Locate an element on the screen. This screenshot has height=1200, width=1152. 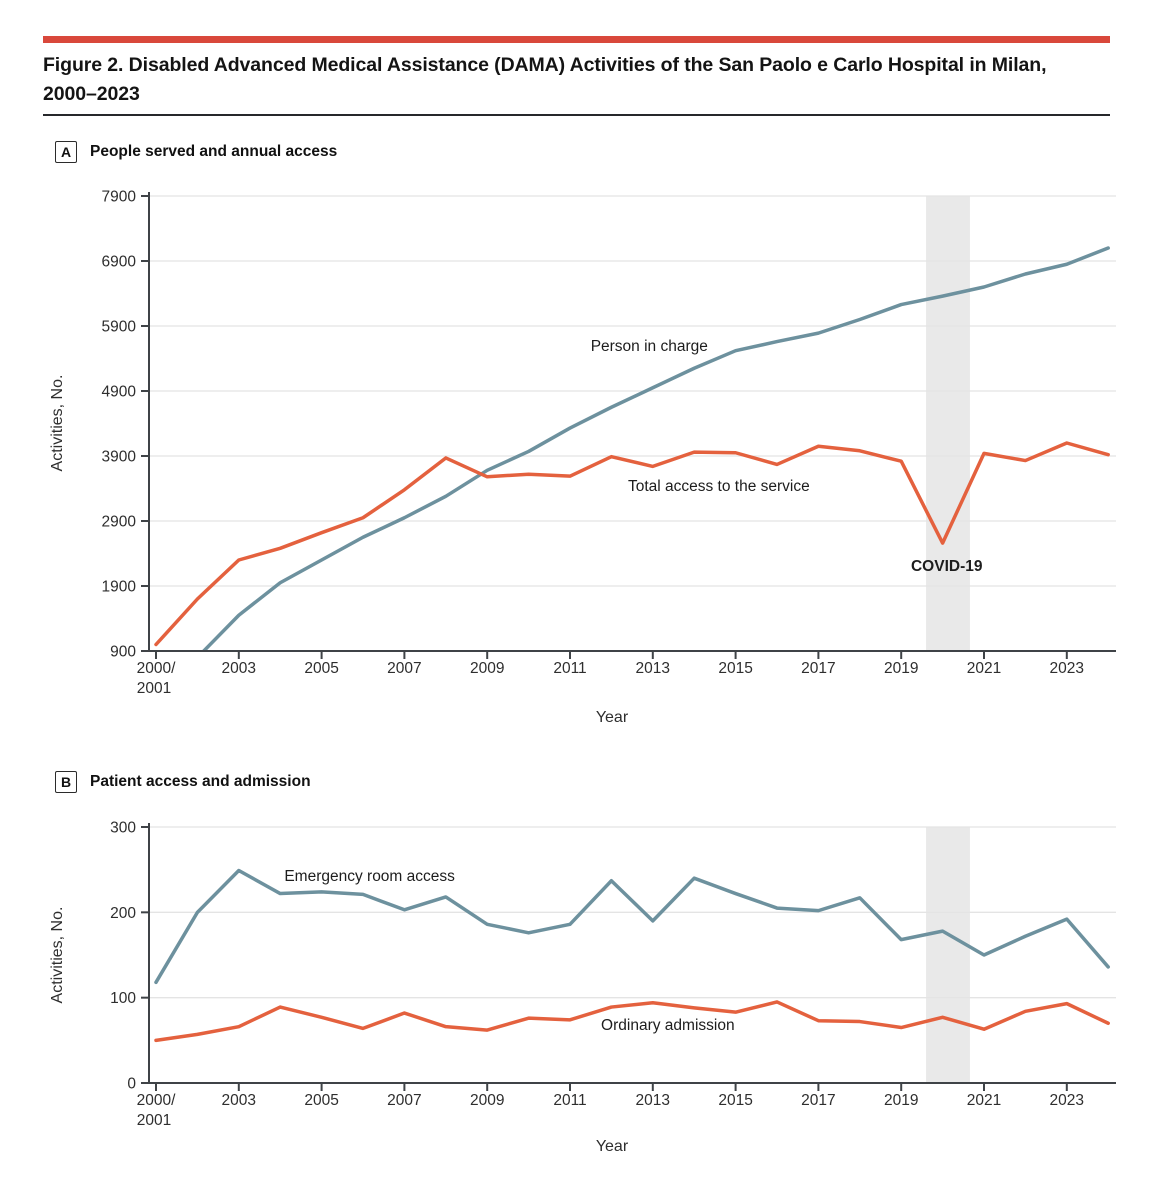
ordinary-admission-label: Ordinary admission is located at coordinates (668, 1025).